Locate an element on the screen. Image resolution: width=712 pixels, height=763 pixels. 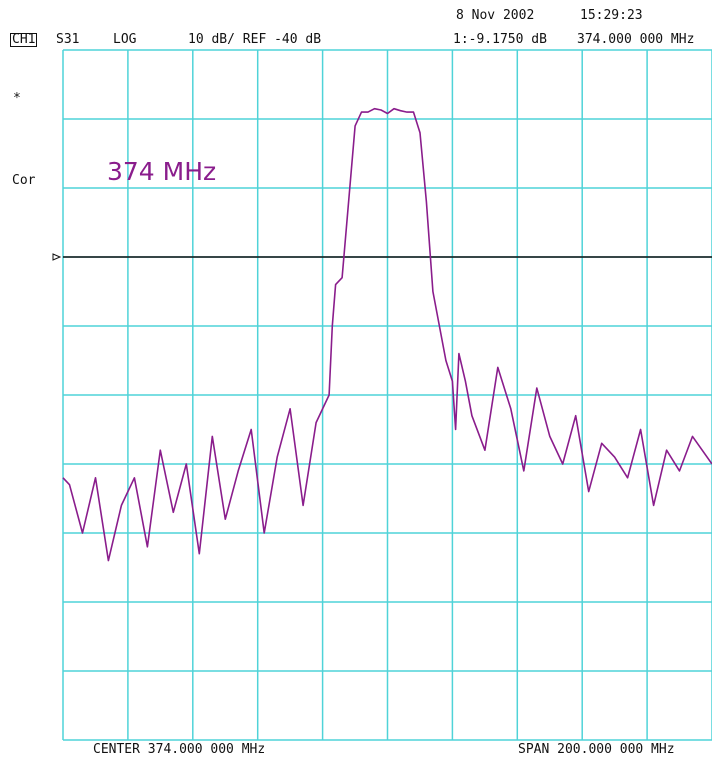
span-label: SPAN 200.000 000 MHz is located at coordinates (596, 749).